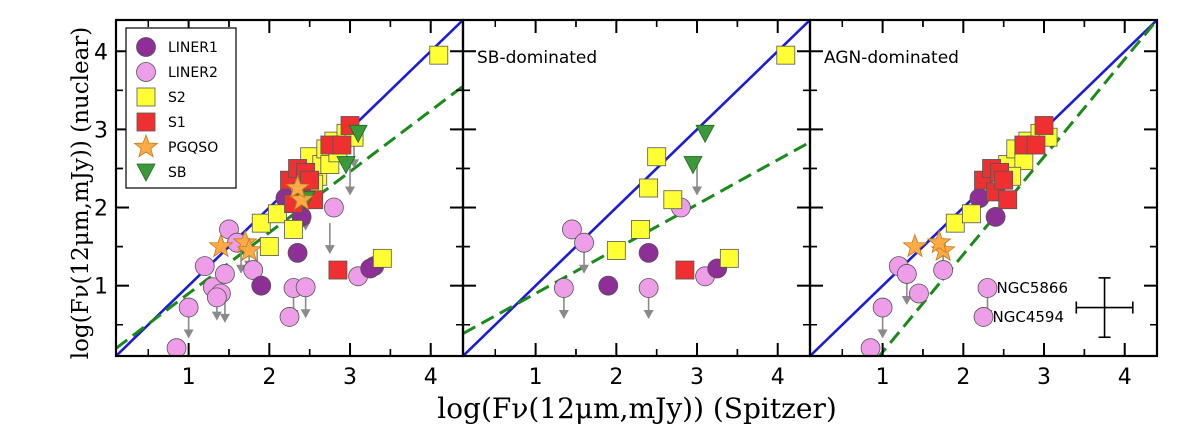  What do you see at coordinates (146, 122) in the screenshot?
I see `legend-marker-s1` at bounding box center [146, 122].